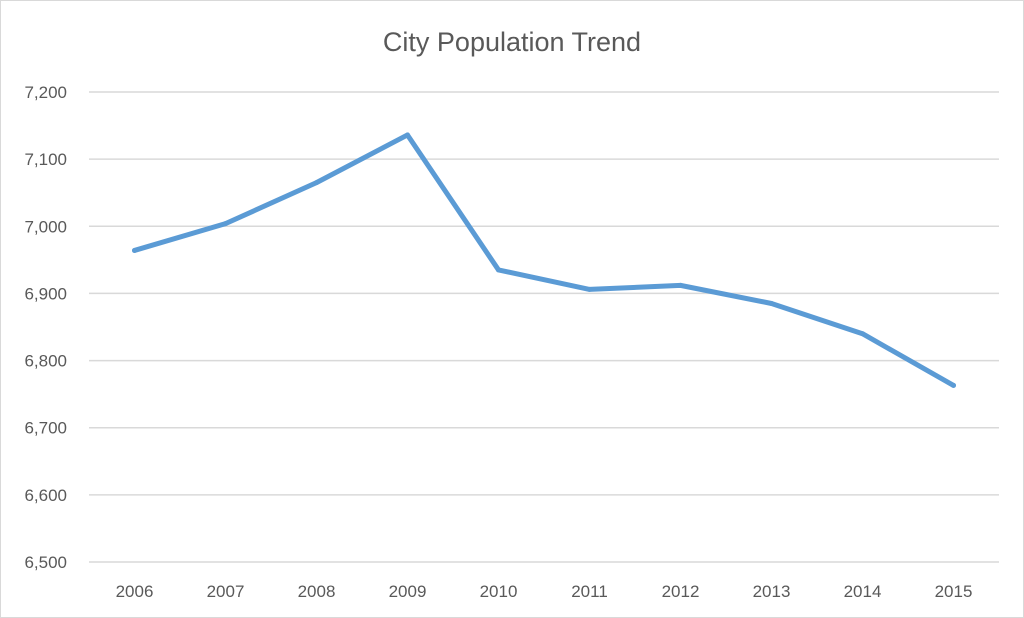 The width and height of the screenshot is (1024, 618). What do you see at coordinates (499, 591) in the screenshot?
I see `x-tick-label: 2010` at bounding box center [499, 591].